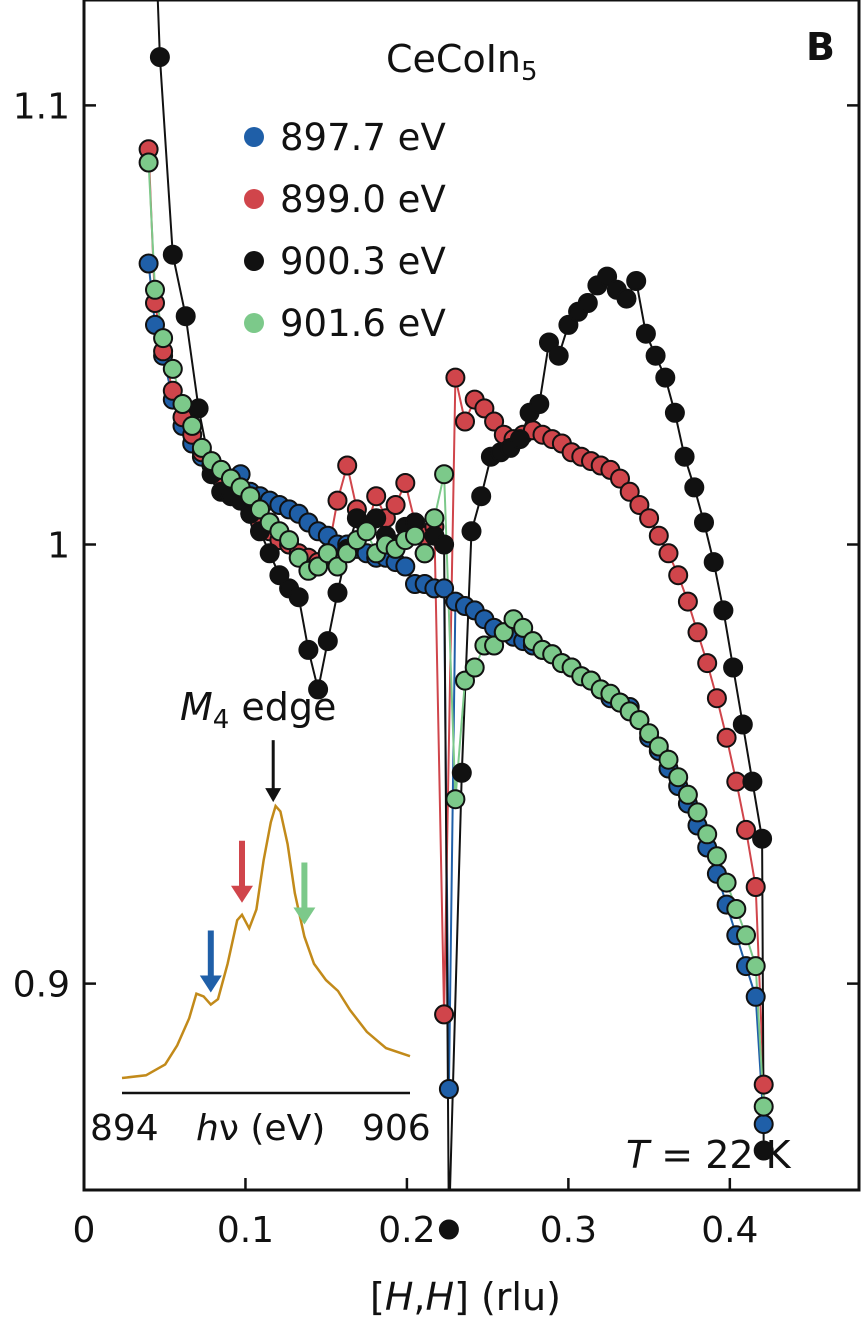  What do you see at coordinates (363, 323) in the screenshot?
I see `legend-label: 901.6 eV` at bounding box center [363, 323].